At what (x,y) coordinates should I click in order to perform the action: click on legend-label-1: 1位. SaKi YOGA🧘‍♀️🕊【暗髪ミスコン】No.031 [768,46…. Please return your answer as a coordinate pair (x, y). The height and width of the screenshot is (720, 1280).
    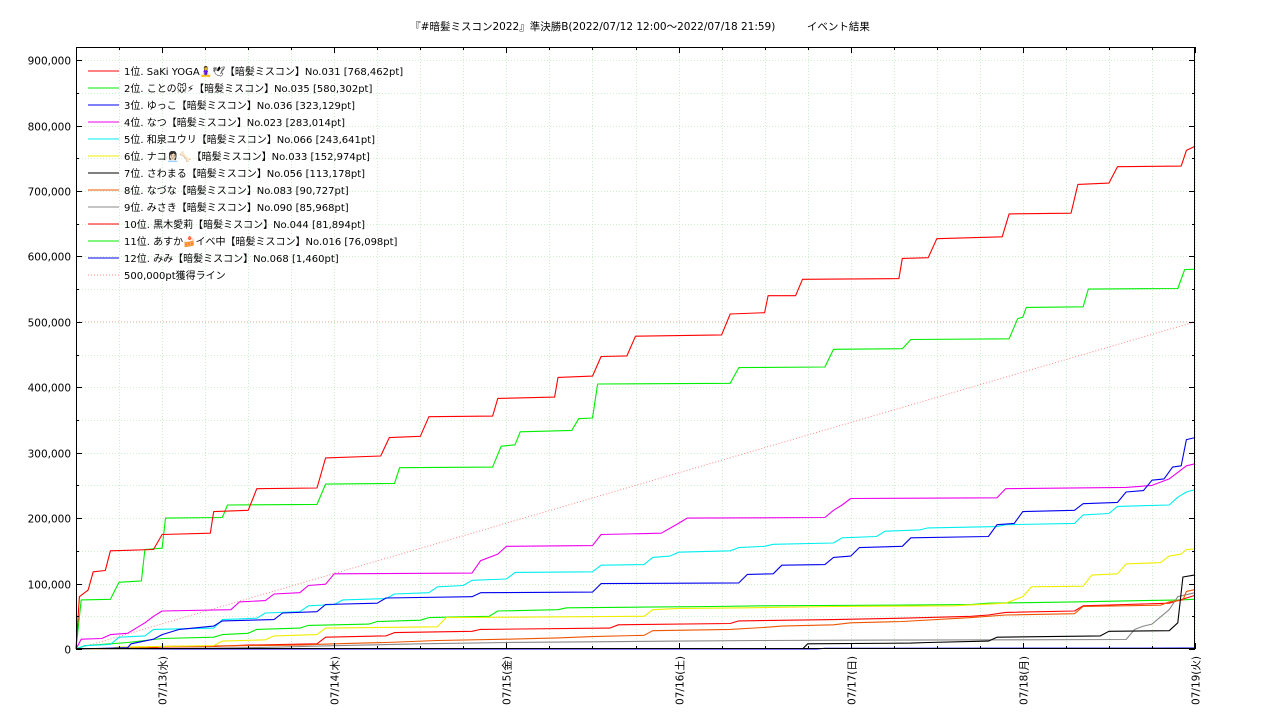
    Looking at the image, I should click on (263, 71).